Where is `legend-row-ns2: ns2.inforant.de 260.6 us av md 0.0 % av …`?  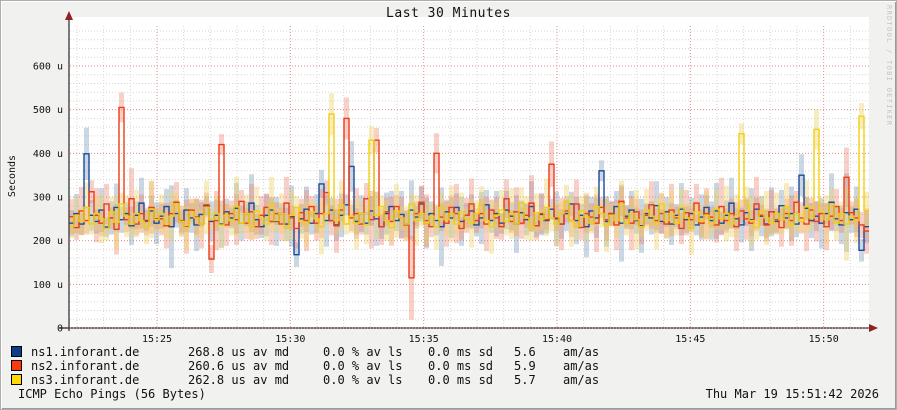 legend-row-ns2: ns2.inforant.de 260.6 us av md 0.0 % av … is located at coordinates (448, 366).